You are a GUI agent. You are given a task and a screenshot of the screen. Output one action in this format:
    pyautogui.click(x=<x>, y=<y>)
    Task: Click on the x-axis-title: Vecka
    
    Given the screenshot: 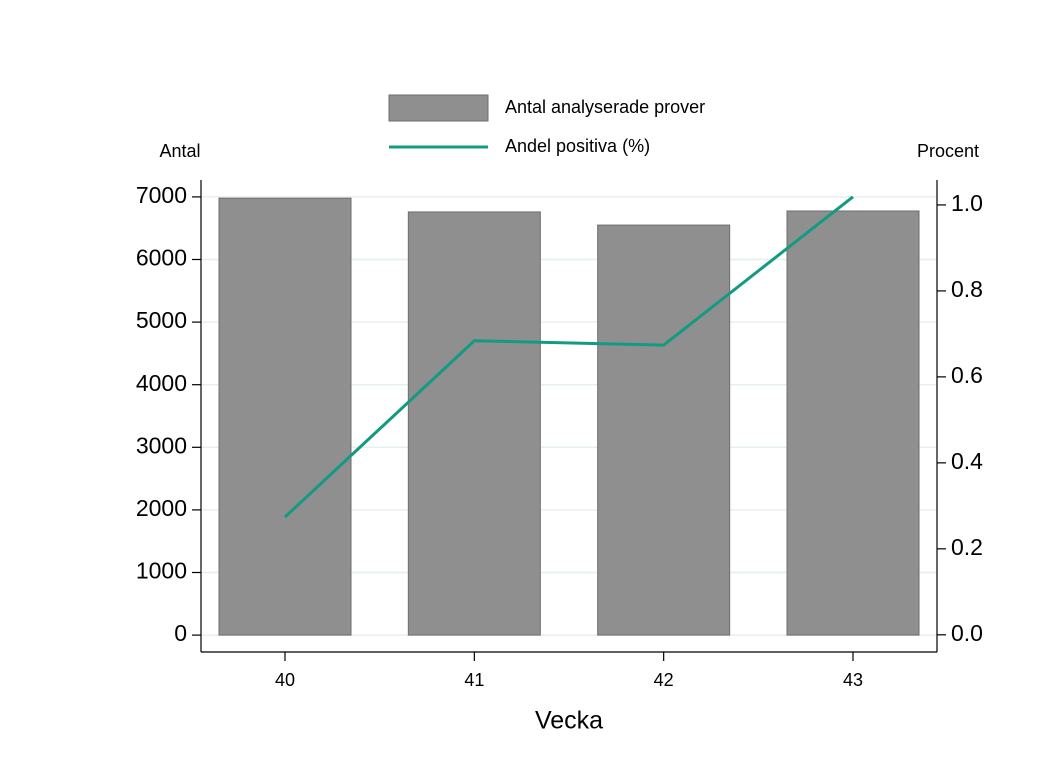 What is the action you would take?
    pyautogui.click(x=569, y=721)
    